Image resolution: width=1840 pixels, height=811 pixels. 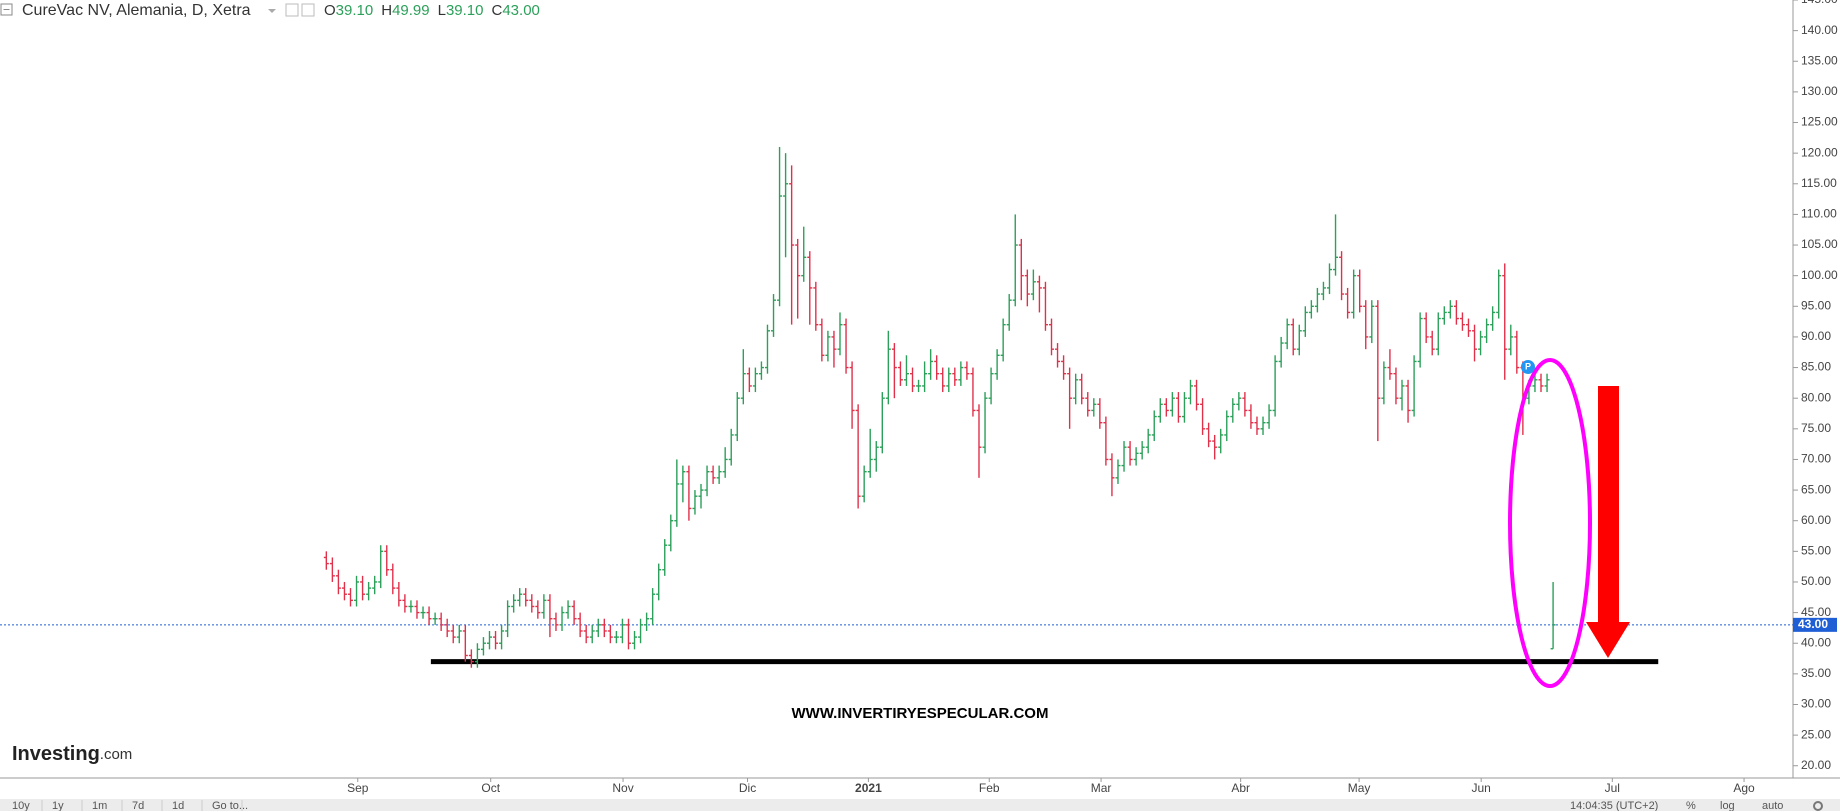 I want to click on y-tick-label: 80.00, so click(x=1816, y=397).